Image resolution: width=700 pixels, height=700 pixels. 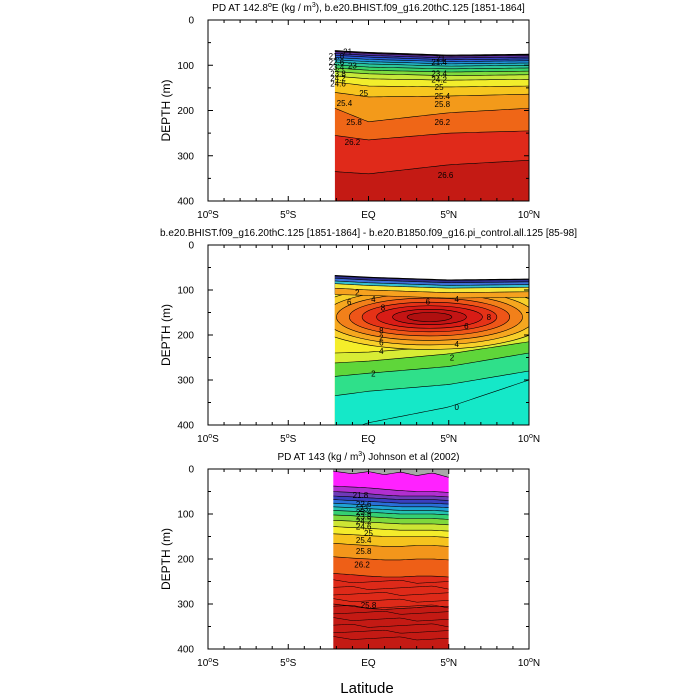 What do you see at coordinates (361, 495) in the screenshot?
I see `contour-label: 21.8` at bounding box center [361, 495].